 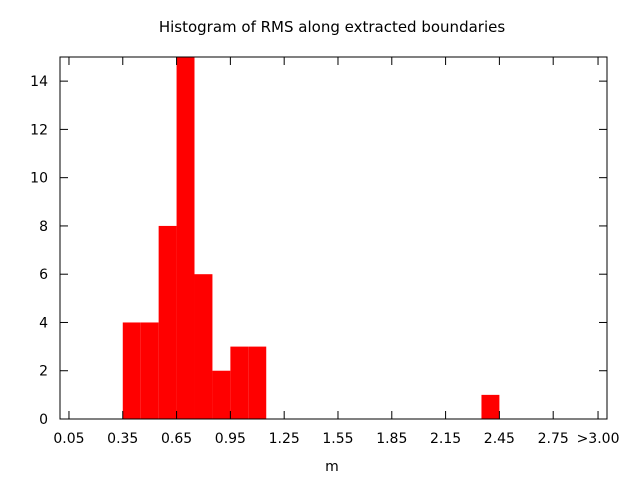 I want to click on x-tick-label-9: 2.75, so click(x=553, y=439).